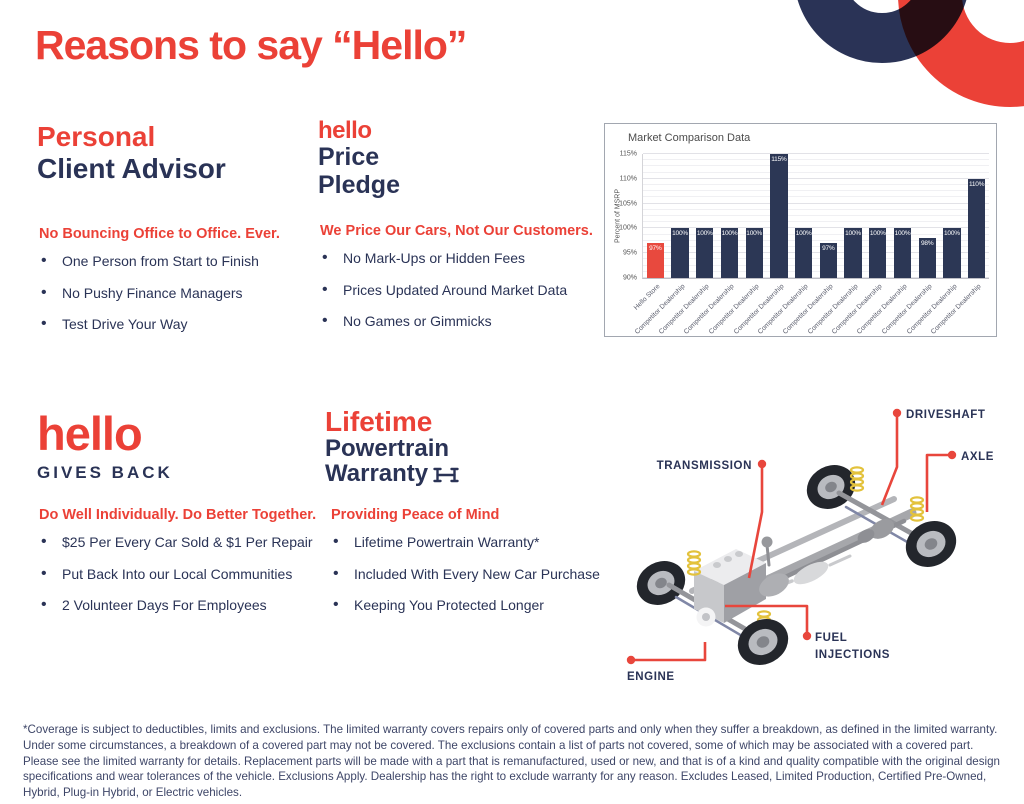 The width and height of the screenshot is (1024, 804). I want to click on chart-bar: 98%, so click(927, 258).